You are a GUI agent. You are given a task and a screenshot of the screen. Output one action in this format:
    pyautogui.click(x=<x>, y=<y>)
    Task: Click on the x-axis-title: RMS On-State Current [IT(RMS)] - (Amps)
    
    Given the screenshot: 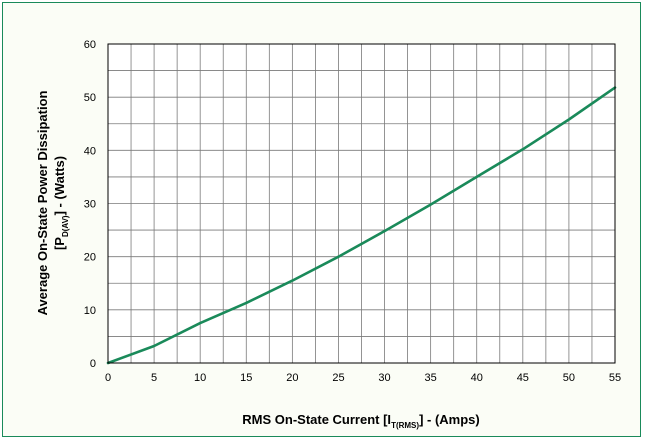 What is the action you would take?
    pyautogui.click(x=360, y=421)
    